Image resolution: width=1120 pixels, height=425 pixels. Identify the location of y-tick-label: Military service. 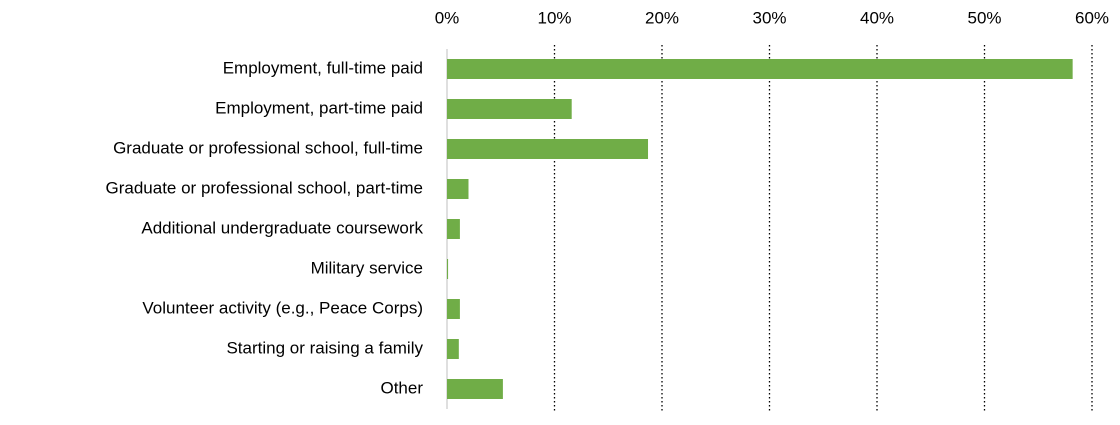
(367, 267).